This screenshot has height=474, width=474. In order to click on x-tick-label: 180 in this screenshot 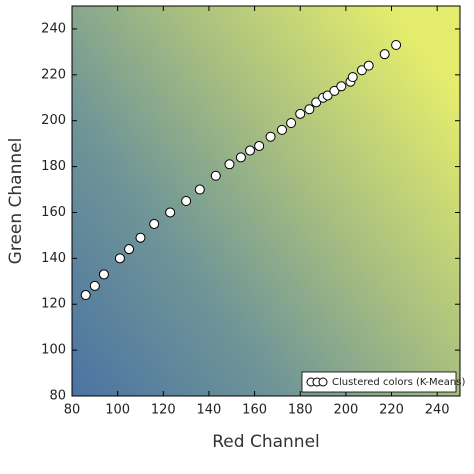, I will do `click(300, 410)`.